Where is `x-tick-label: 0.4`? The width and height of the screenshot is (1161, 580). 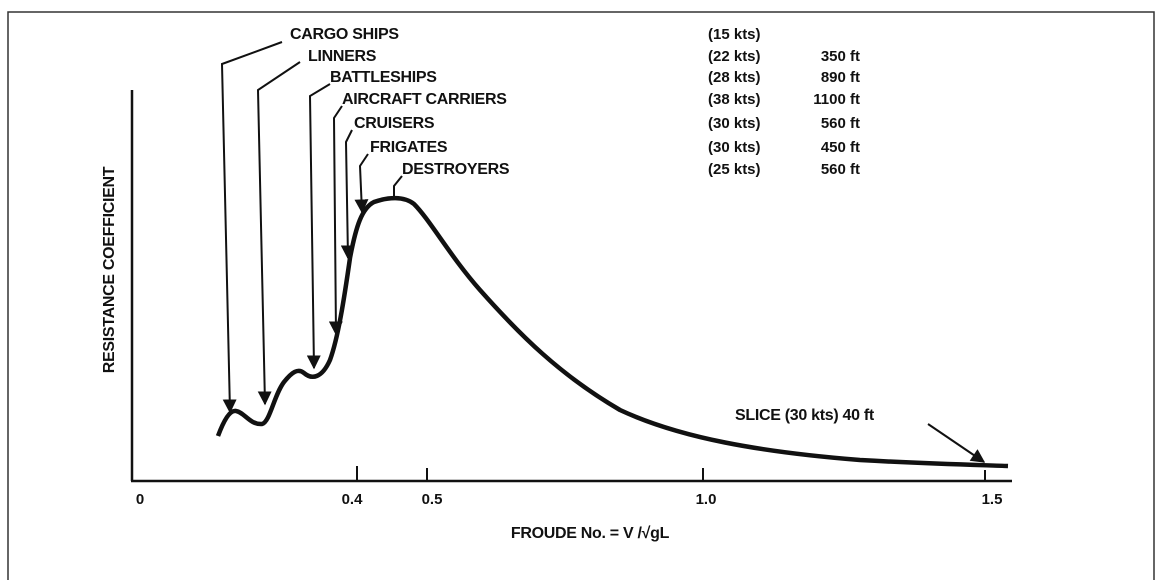
x-tick-label: 0.4 is located at coordinates (353, 499).